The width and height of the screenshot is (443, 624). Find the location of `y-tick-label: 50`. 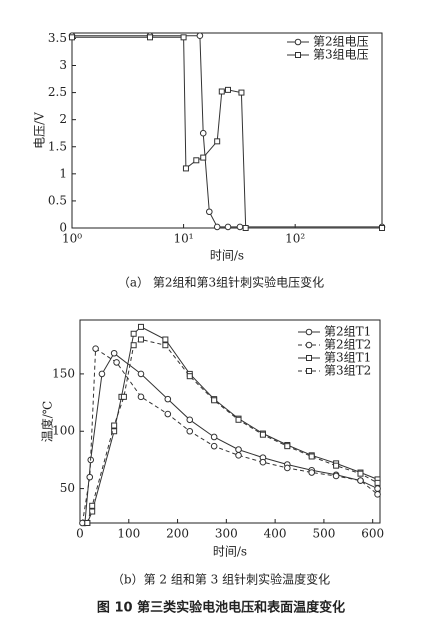

y-tick-label: 50 is located at coordinates (67, 488).